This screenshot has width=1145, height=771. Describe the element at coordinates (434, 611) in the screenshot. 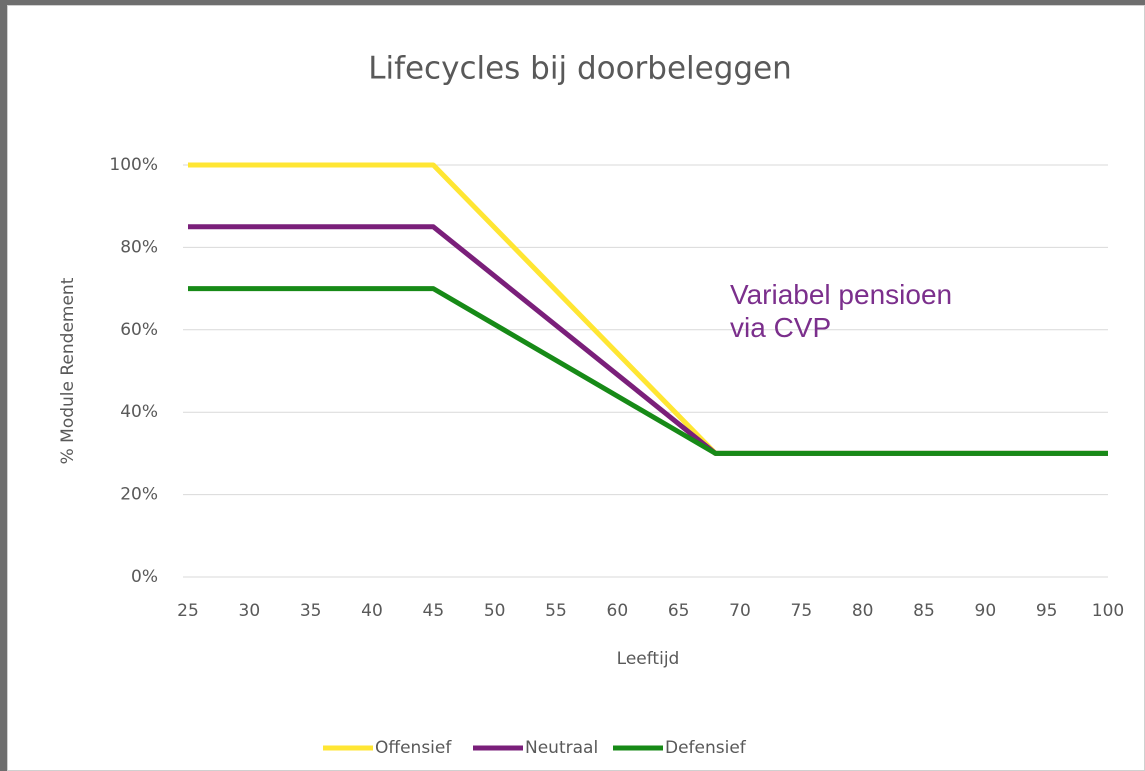

I see `x-tick-label: 45` at that location.